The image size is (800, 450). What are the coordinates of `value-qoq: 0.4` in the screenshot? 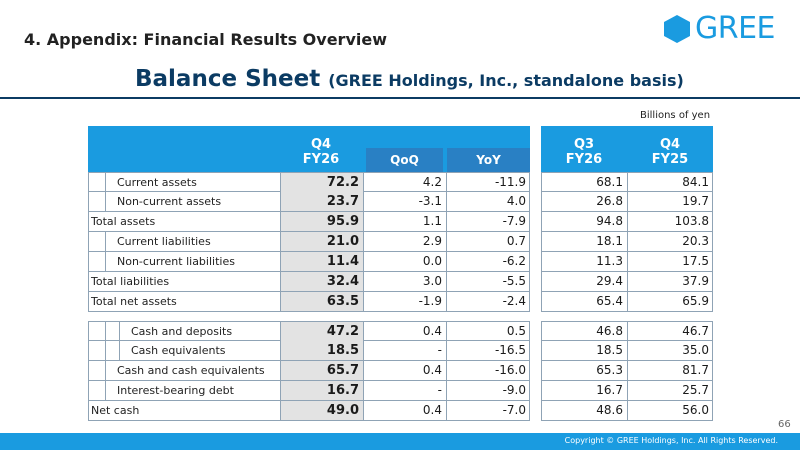 It's located at (432, 331).